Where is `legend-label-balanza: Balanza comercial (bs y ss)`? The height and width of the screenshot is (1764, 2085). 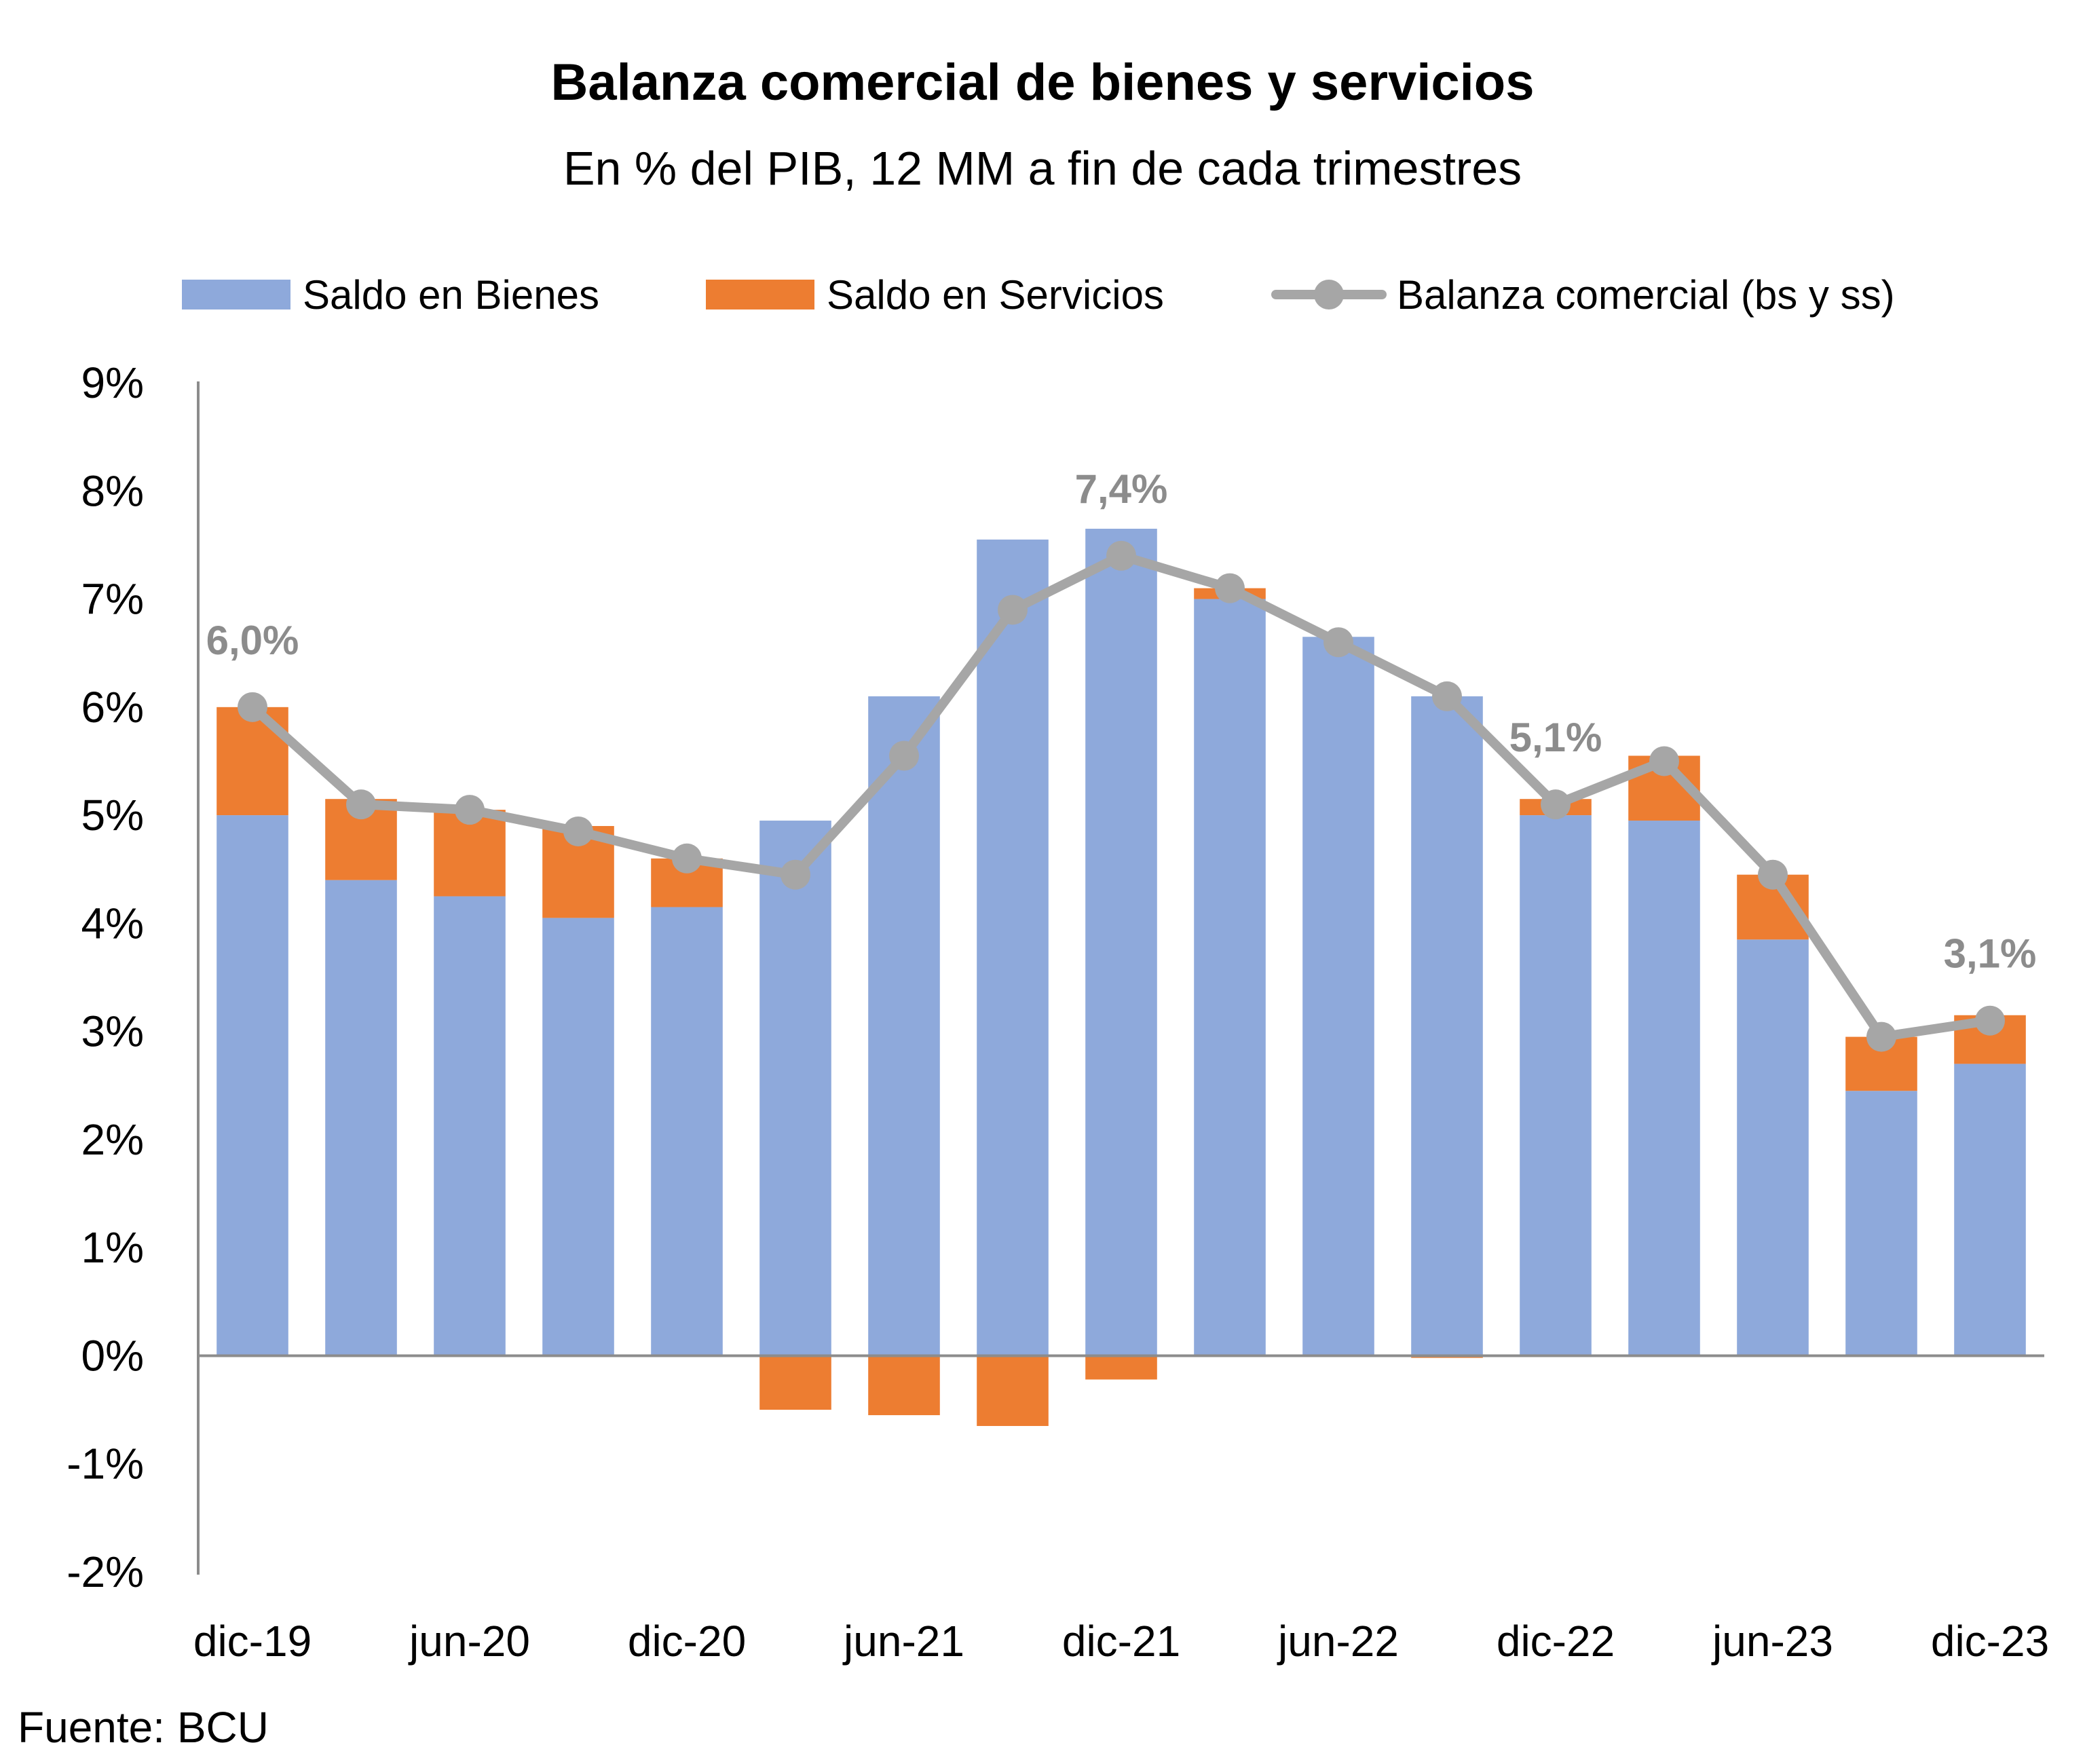 legend-label-balanza: Balanza comercial (bs y ss) is located at coordinates (1646, 295).